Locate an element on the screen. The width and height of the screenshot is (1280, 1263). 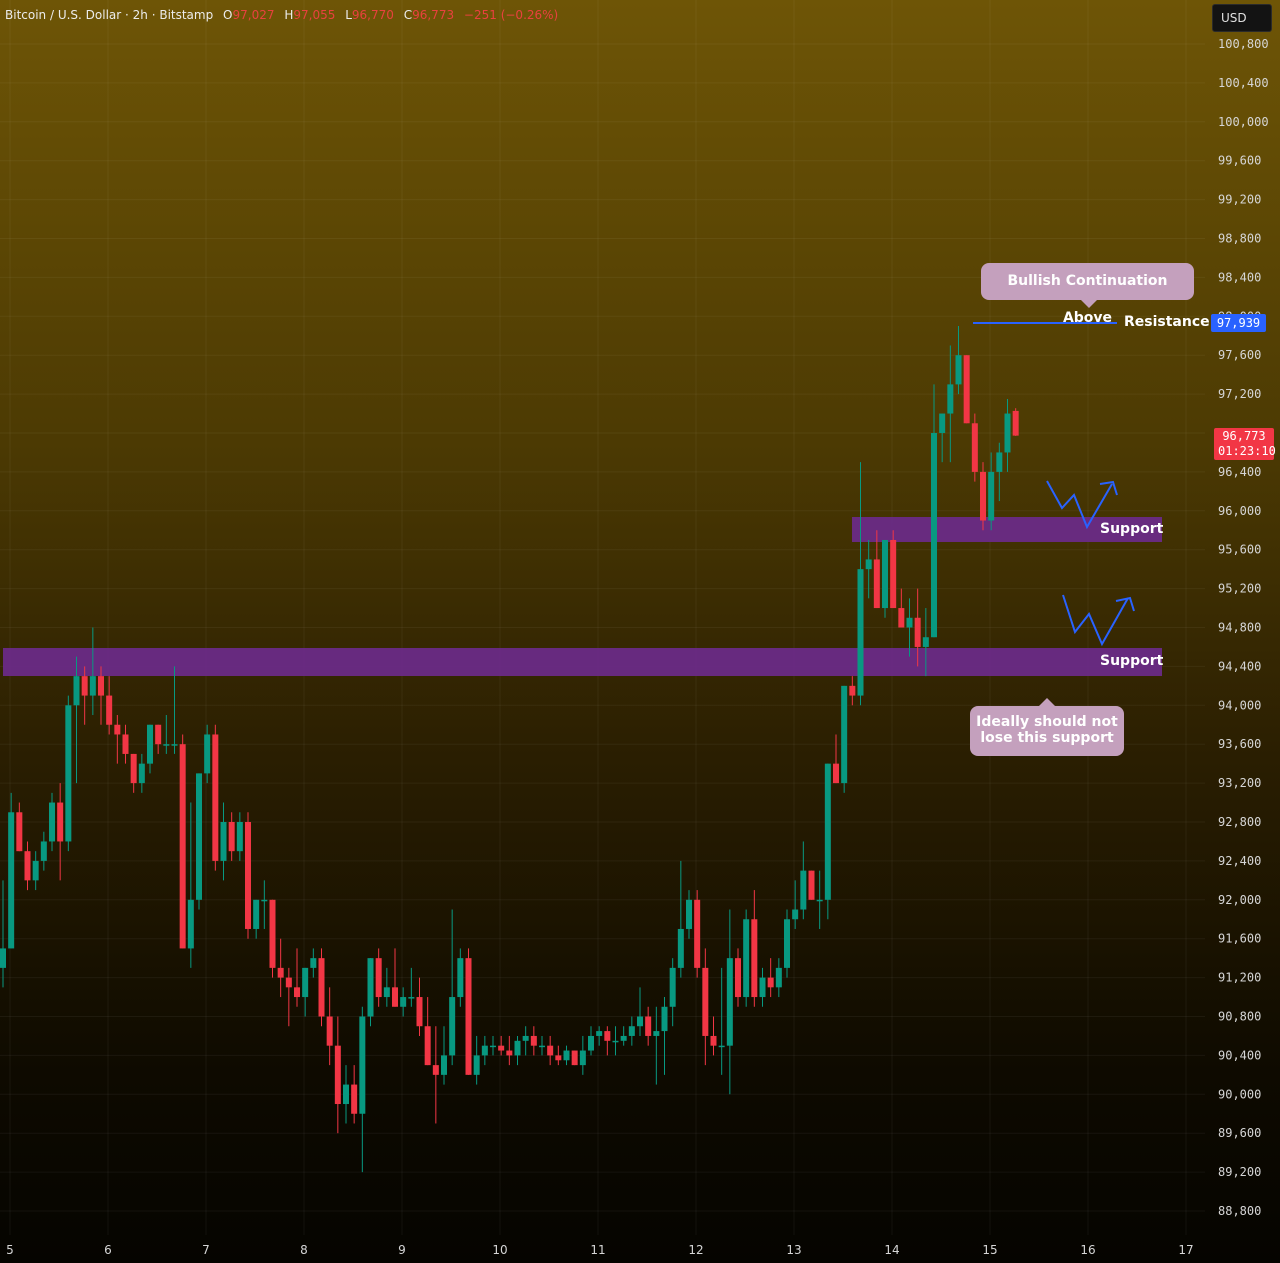
symbol-title: Bitcoin / U.S. Dollar · 2h · Bitstamp is located at coordinates (109, 15).